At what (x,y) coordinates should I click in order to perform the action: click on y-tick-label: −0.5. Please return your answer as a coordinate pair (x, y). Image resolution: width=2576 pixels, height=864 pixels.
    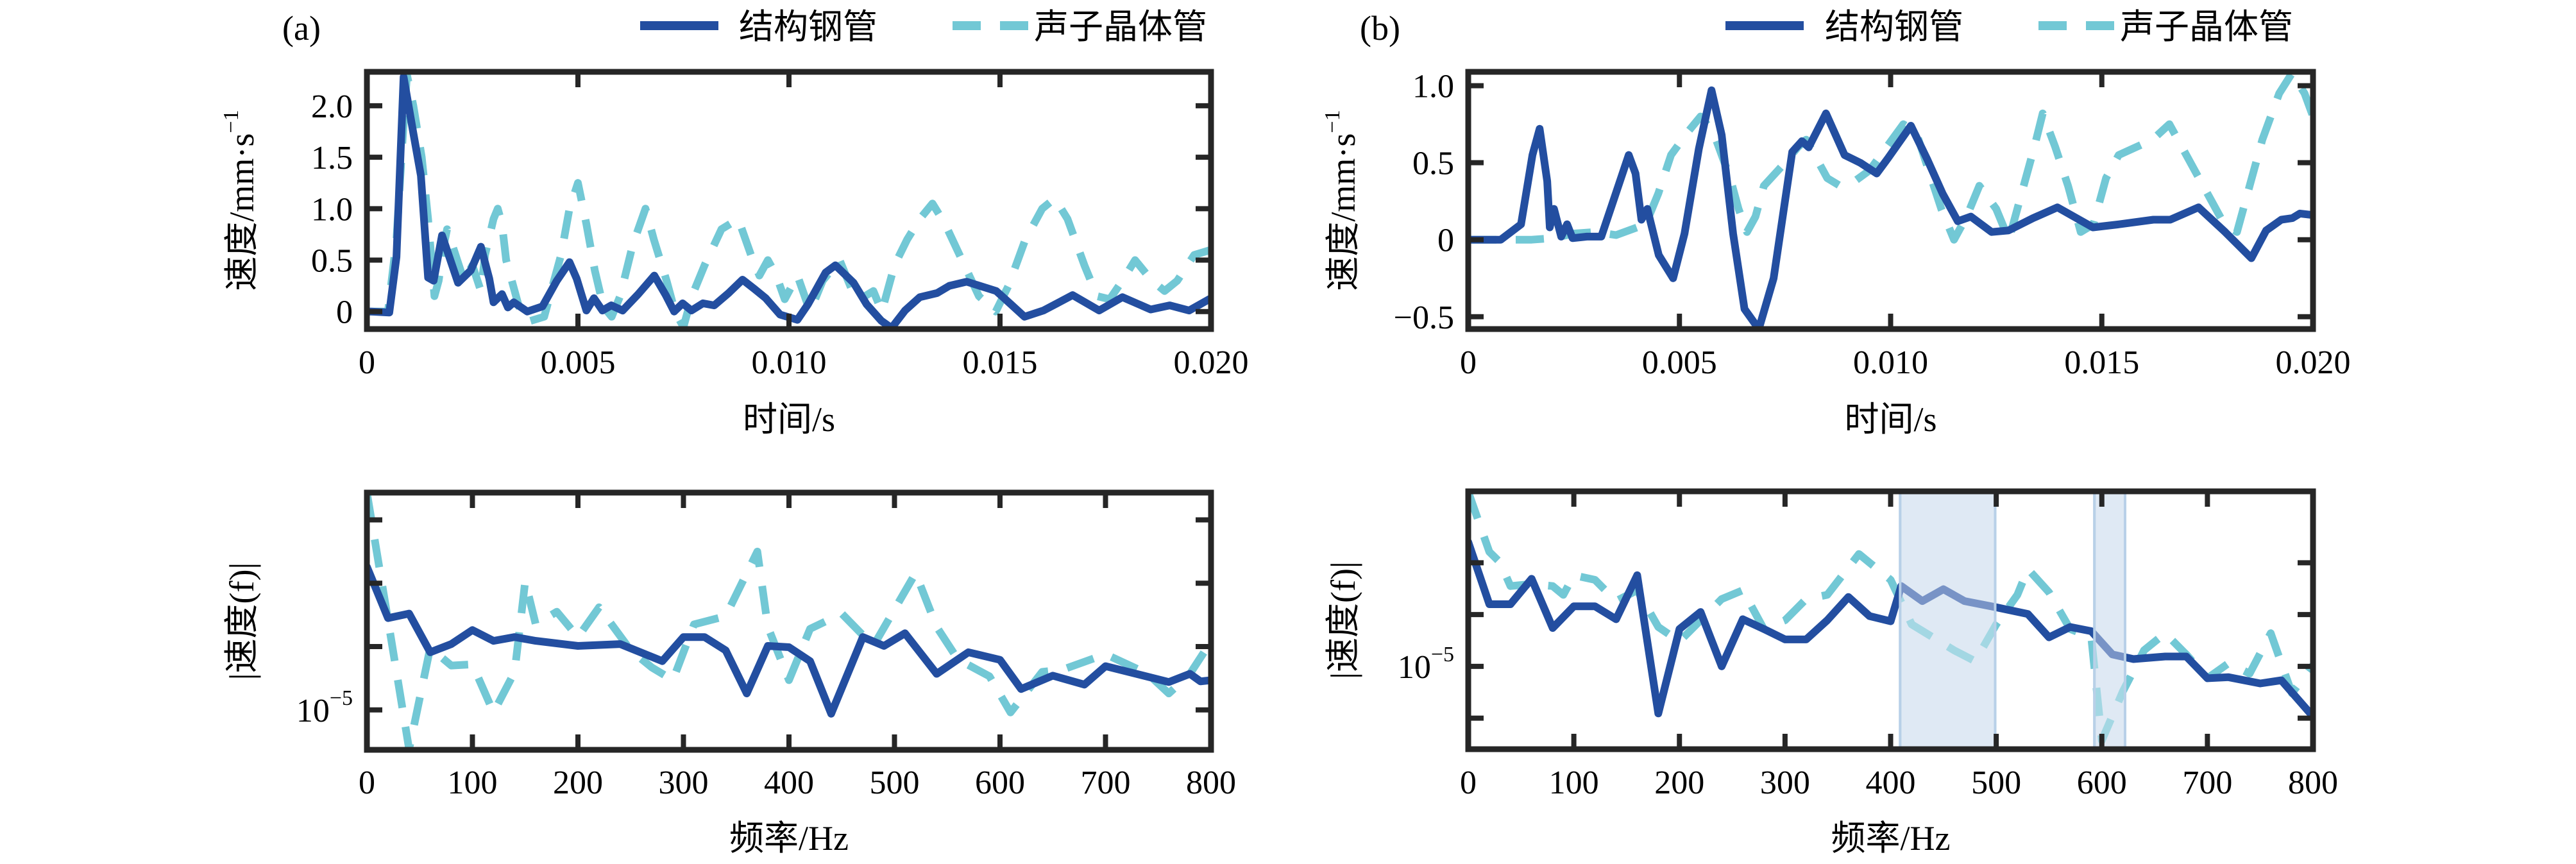
    Looking at the image, I should click on (1424, 318).